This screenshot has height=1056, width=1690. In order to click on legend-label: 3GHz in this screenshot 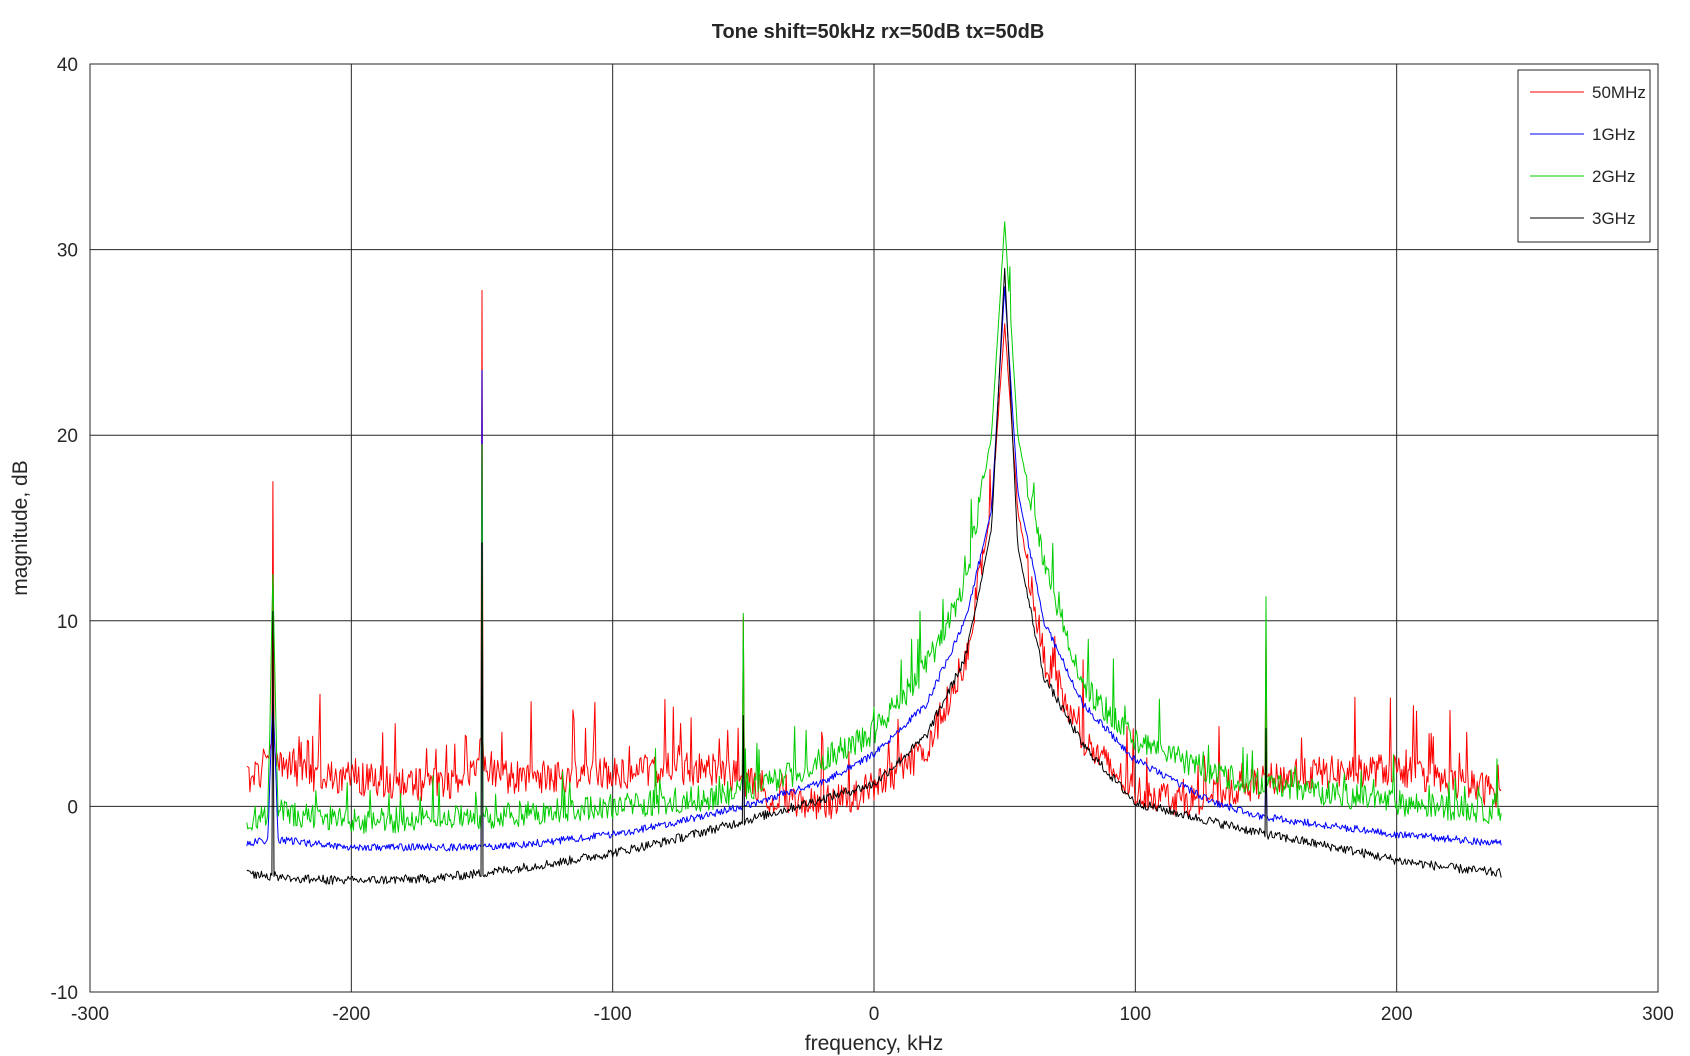, I will do `click(1613, 218)`.